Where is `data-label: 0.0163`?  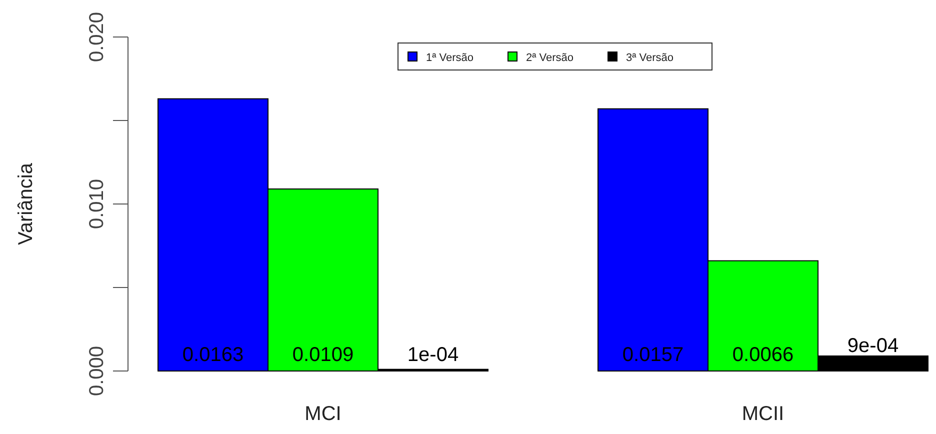
data-label: 0.0163 is located at coordinates (213, 355).